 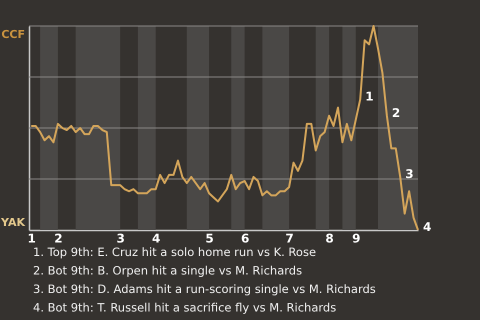 What do you see at coordinates (396, 113) in the screenshot?
I see `annotation: 2` at bounding box center [396, 113].